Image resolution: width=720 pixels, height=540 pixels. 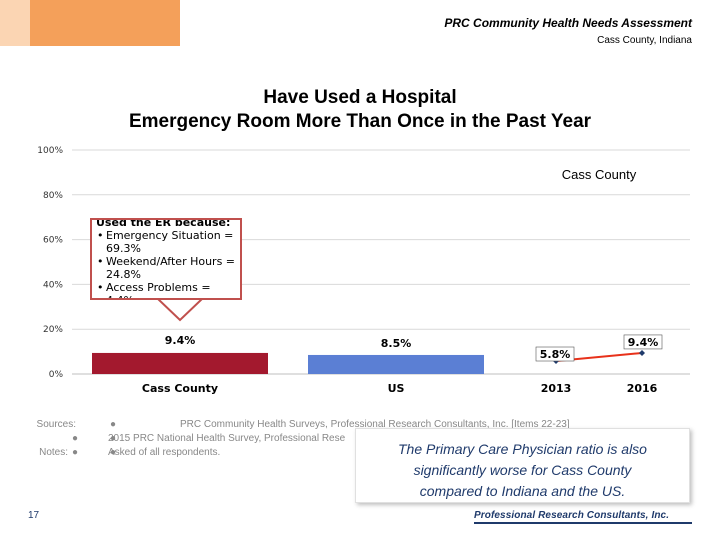 What do you see at coordinates (522, 491) in the screenshot?
I see `note-line3: compared to Indiana and the US.` at bounding box center [522, 491].